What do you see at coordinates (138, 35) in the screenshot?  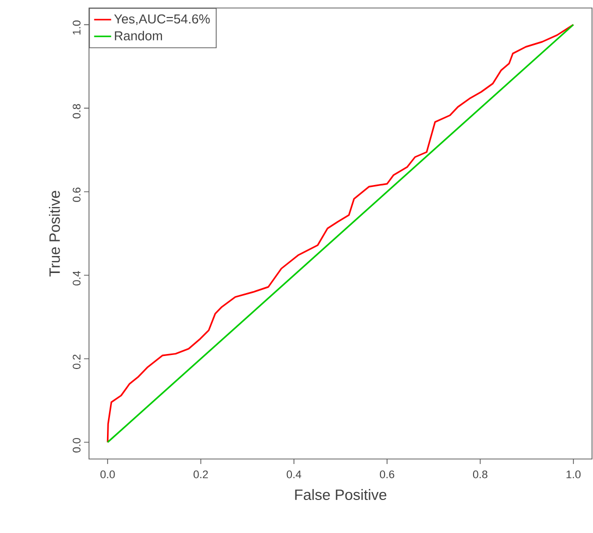 I see `legend-label: Random` at bounding box center [138, 35].